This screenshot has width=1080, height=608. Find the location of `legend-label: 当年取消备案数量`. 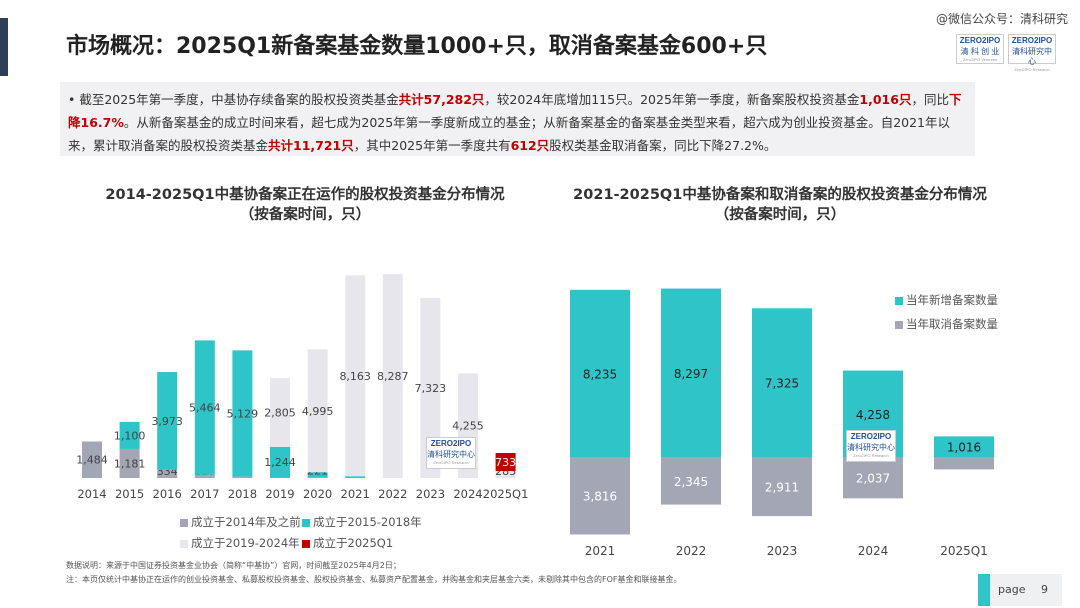

legend-label: 当年取消备案数量 is located at coordinates (952, 324).